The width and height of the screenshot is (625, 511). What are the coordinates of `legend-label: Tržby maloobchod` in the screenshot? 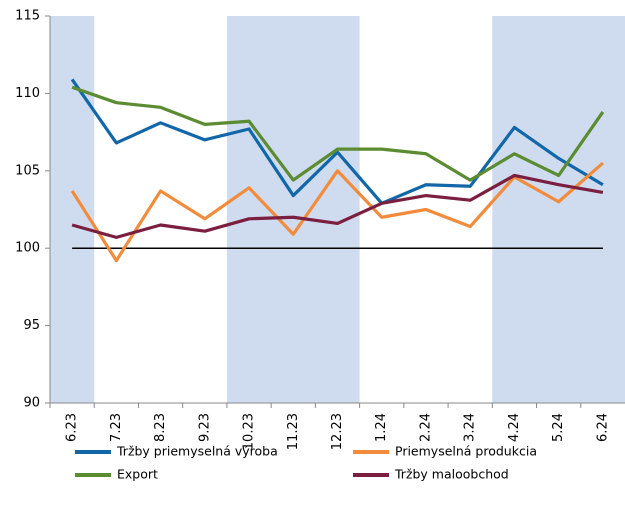 It's located at (451, 474).